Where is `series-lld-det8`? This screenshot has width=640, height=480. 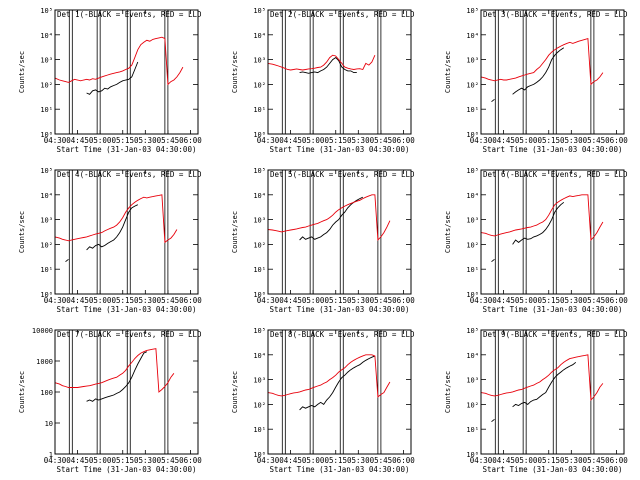
series-lld-det8 is located at coordinates (329, 376).